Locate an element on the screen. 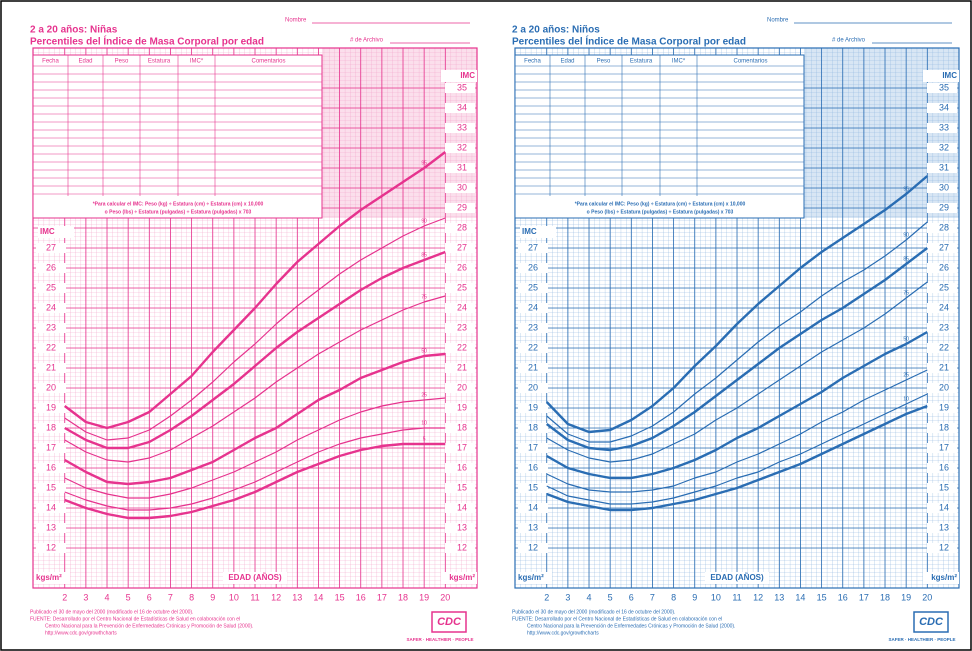  x-tick-label: 8 is located at coordinates (673, 597).